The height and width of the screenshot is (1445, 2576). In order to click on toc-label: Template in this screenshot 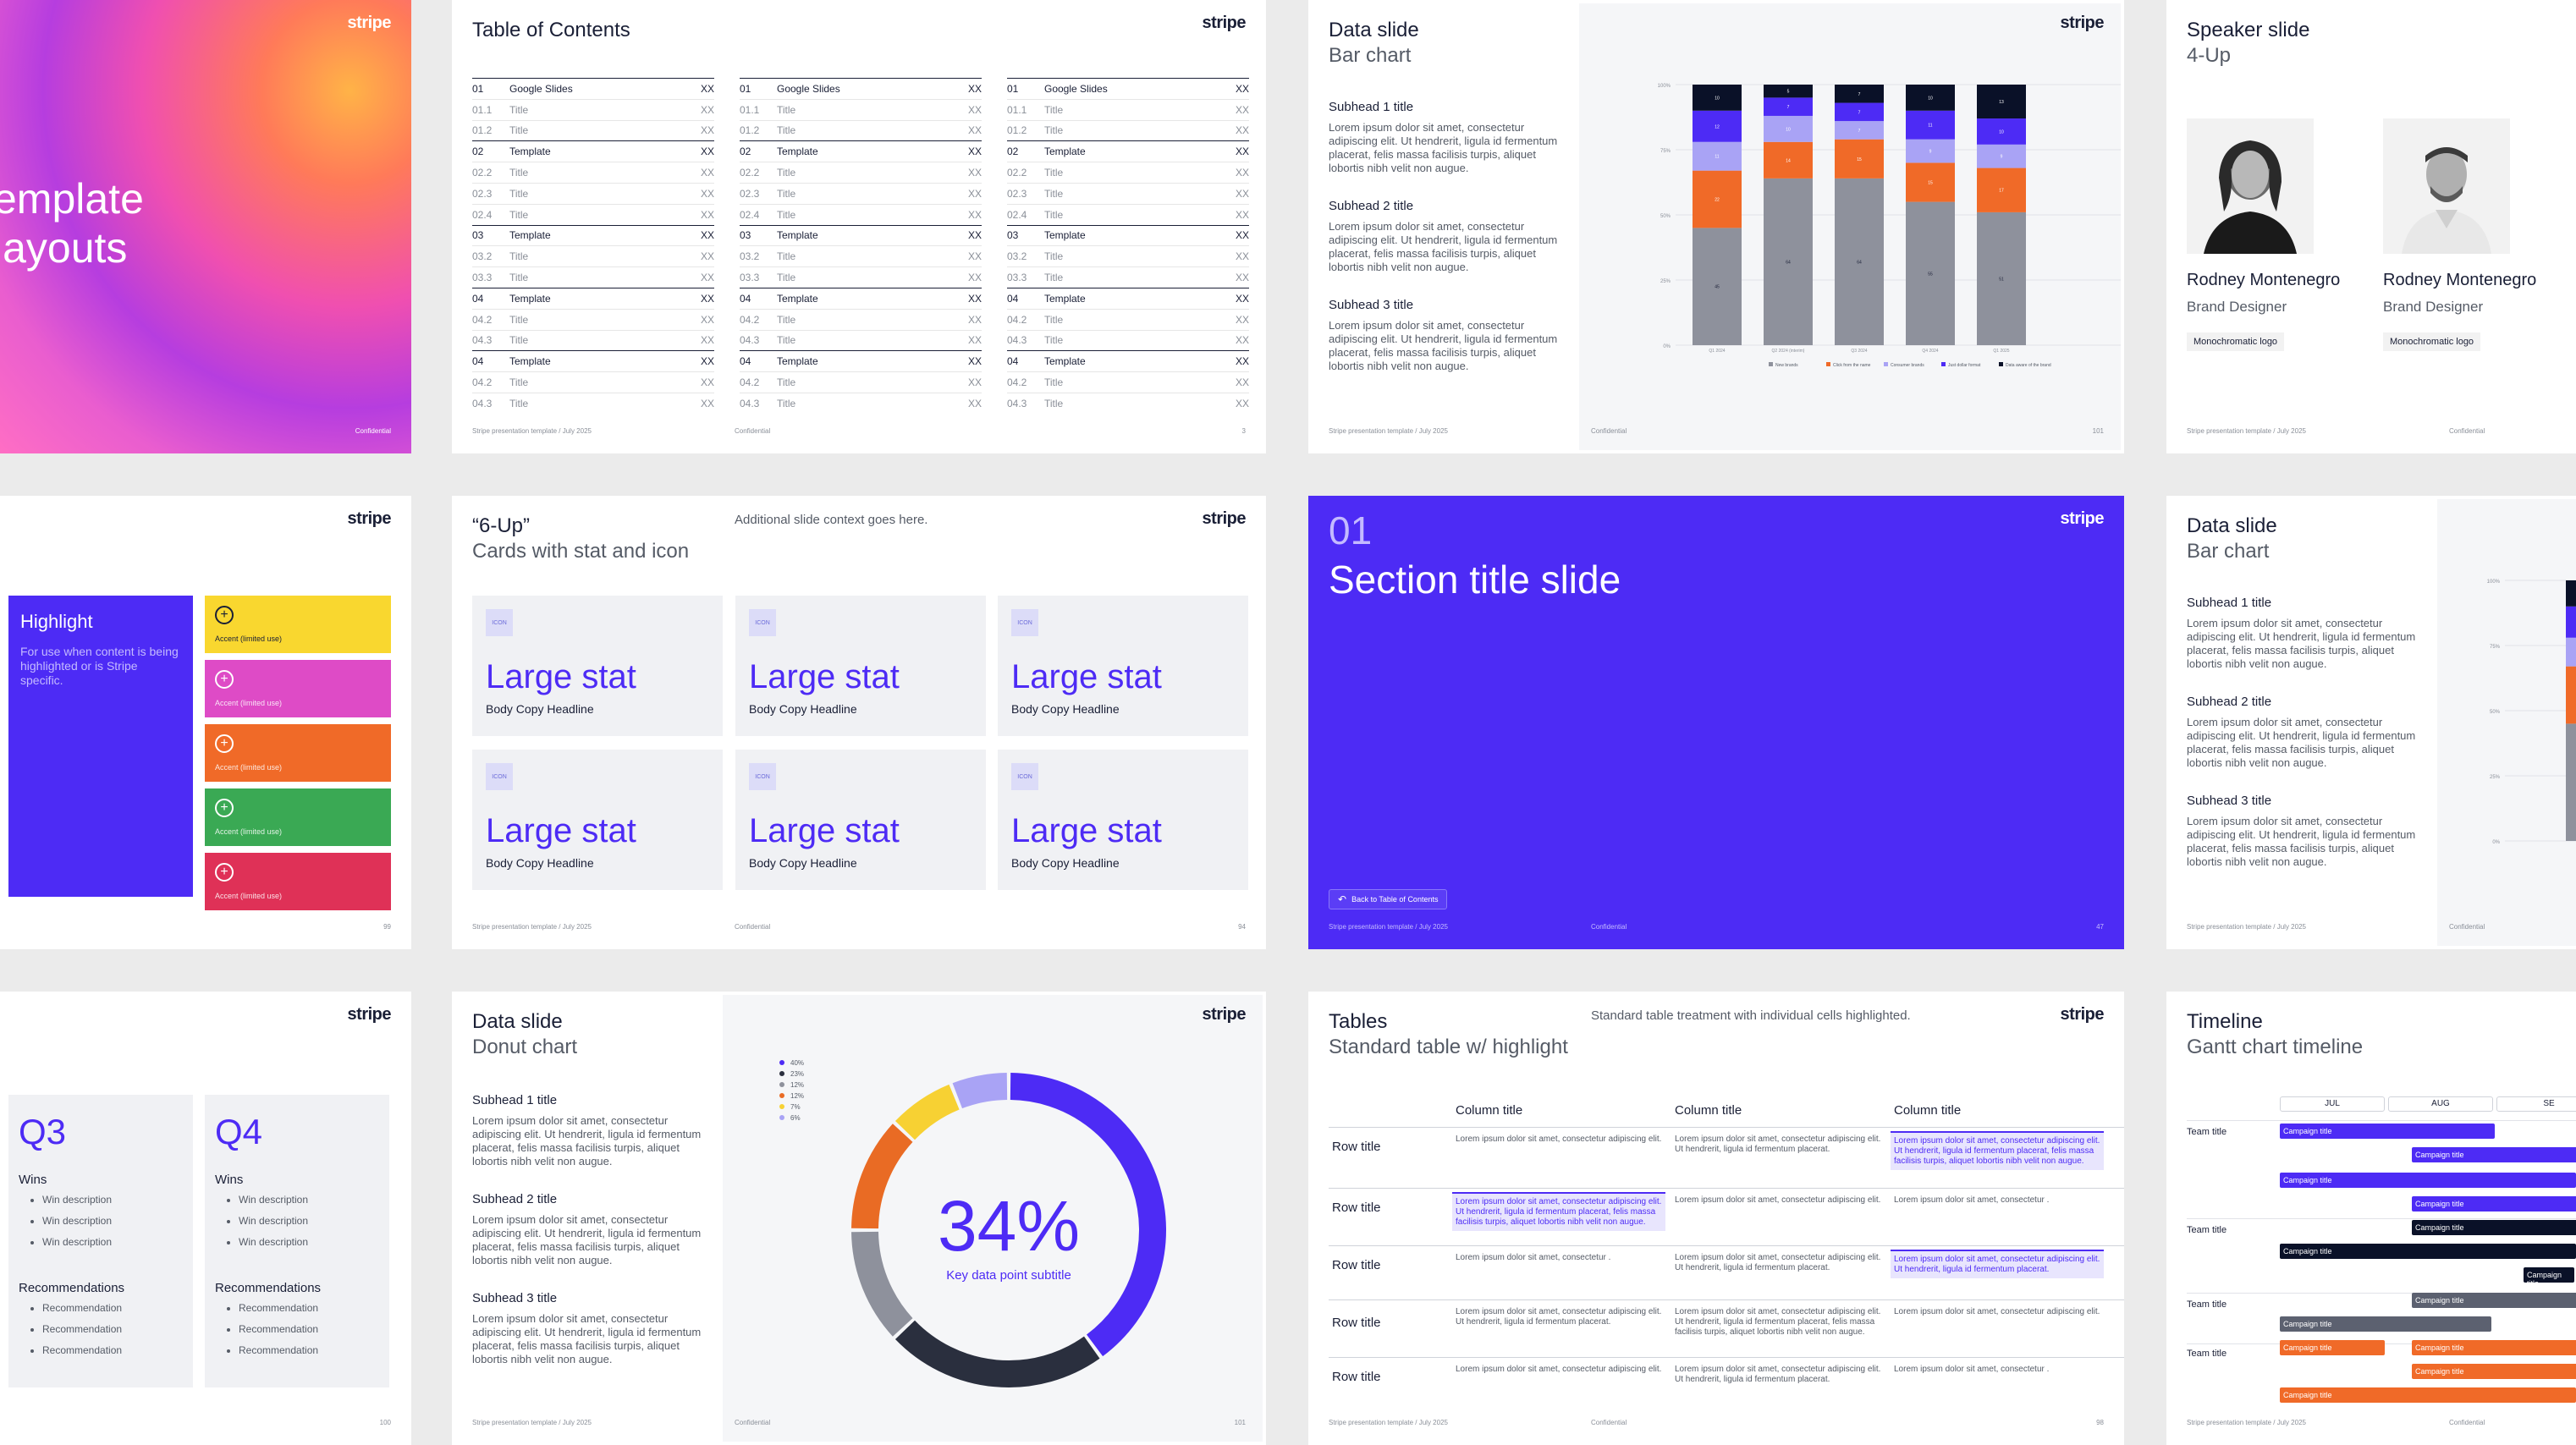, I will do `click(797, 235)`.